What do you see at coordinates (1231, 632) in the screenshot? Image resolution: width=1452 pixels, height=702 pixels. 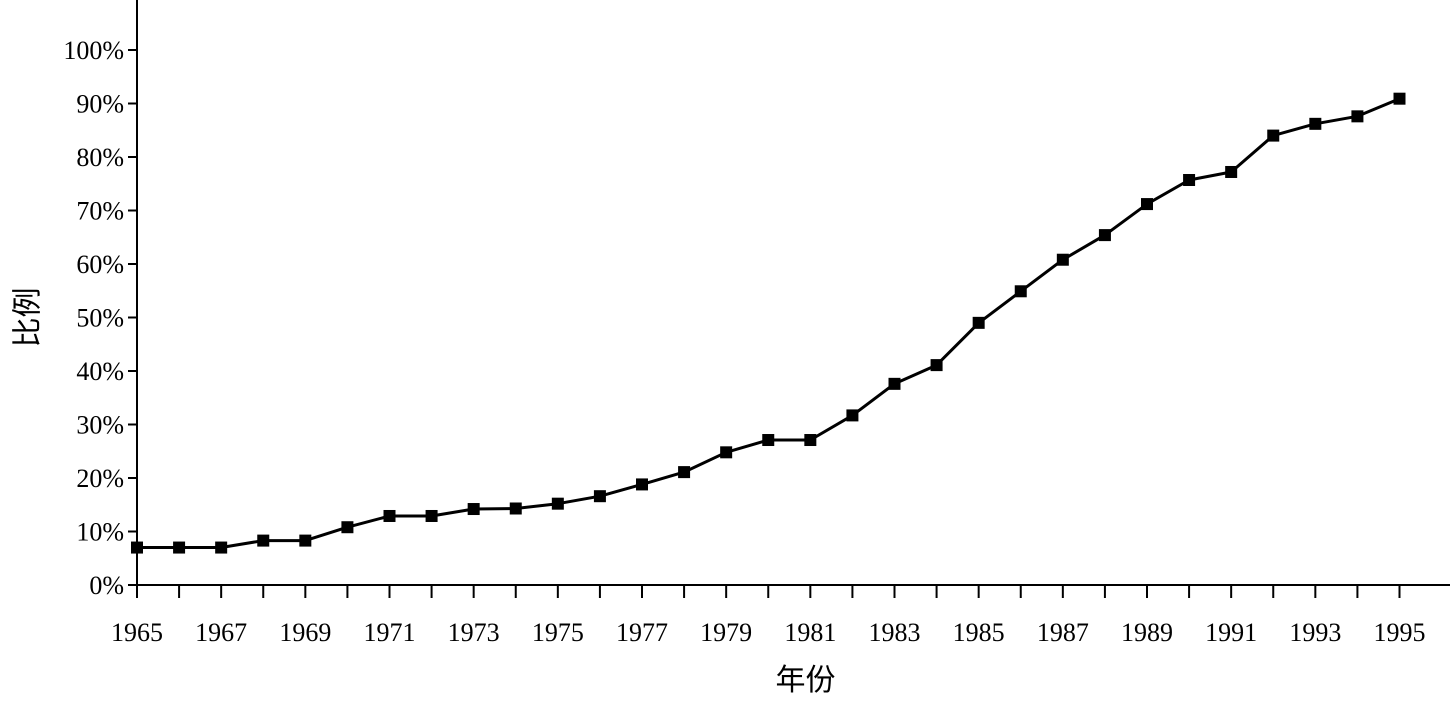 I see `x-tick-label: 1991` at bounding box center [1231, 632].